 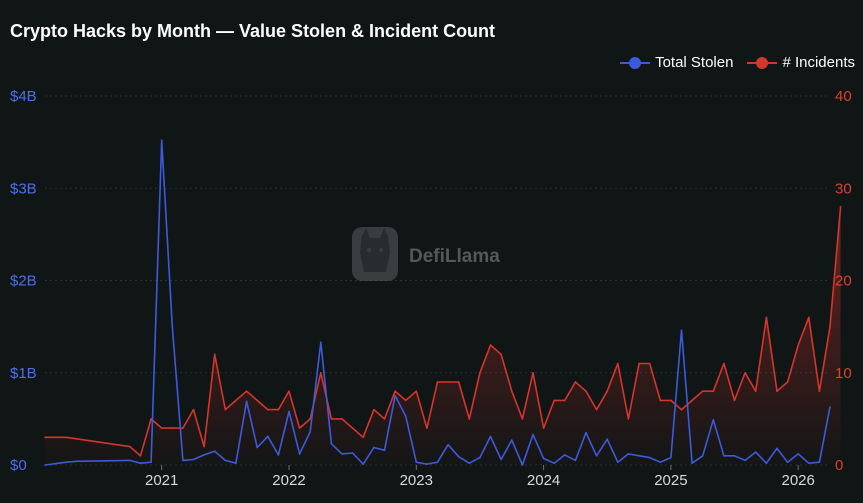 I want to click on y-right-tick-label: 10, so click(x=843, y=373).